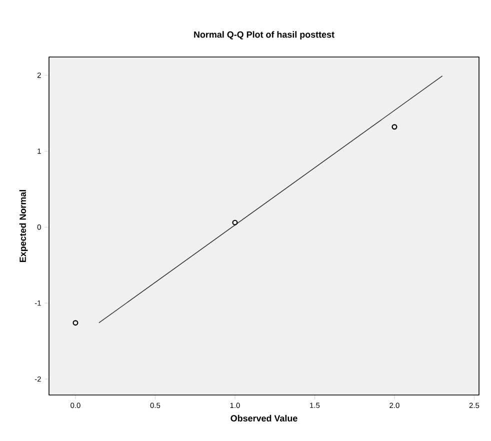 The image size is (491, 441). I want to click on chart-title: Normal Q-Q Plot of hasil posttest, so click(264, 35).